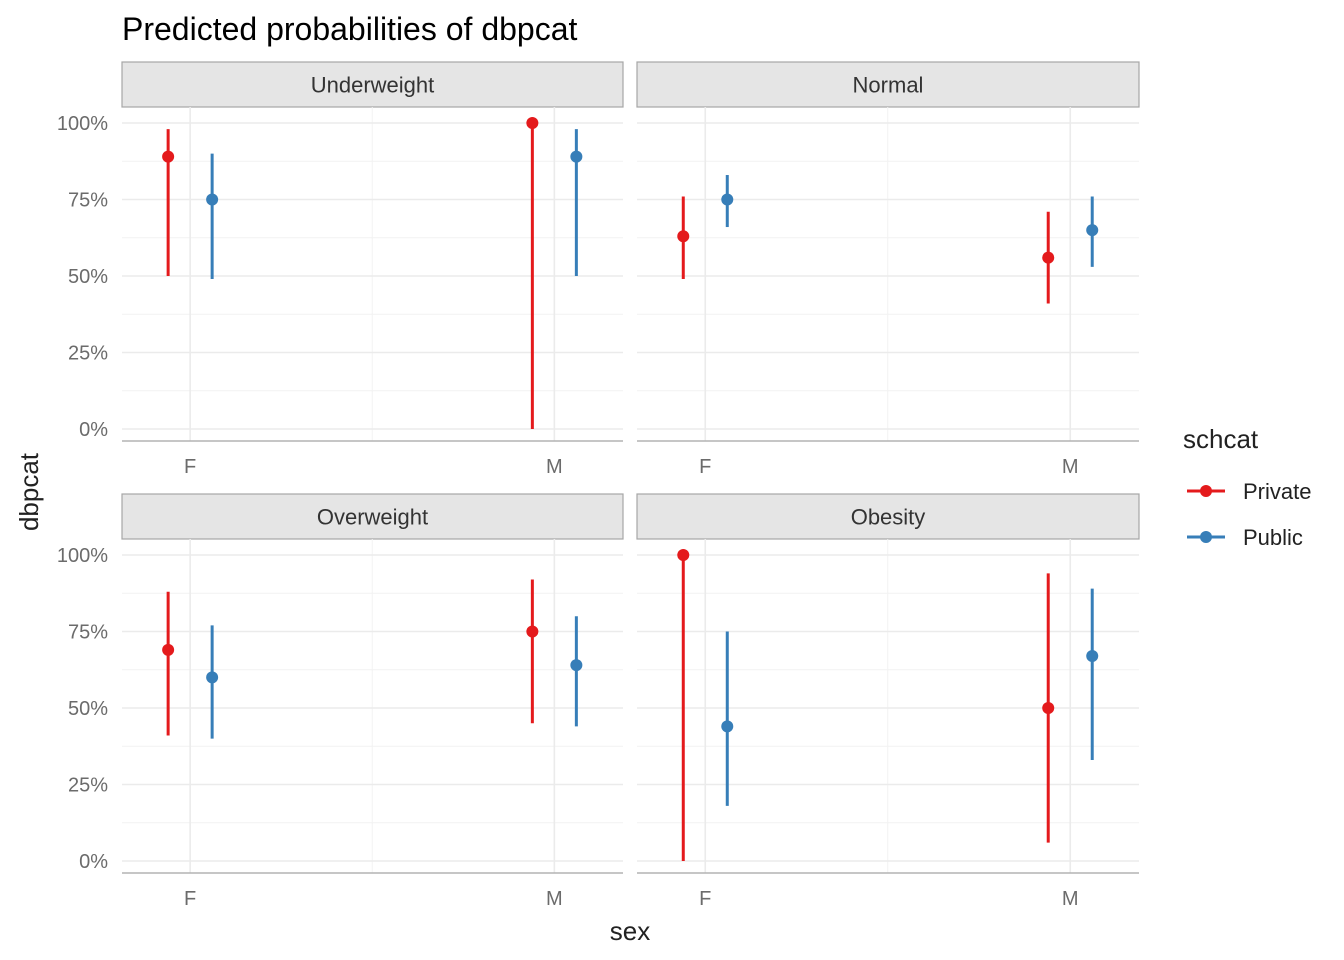 This screenshot has height=960, width=1344. What do you see at coordinates (372, 517) in the screenshot?
I see `facet-strip-label: Overweight` at bounding box center [372, 517].